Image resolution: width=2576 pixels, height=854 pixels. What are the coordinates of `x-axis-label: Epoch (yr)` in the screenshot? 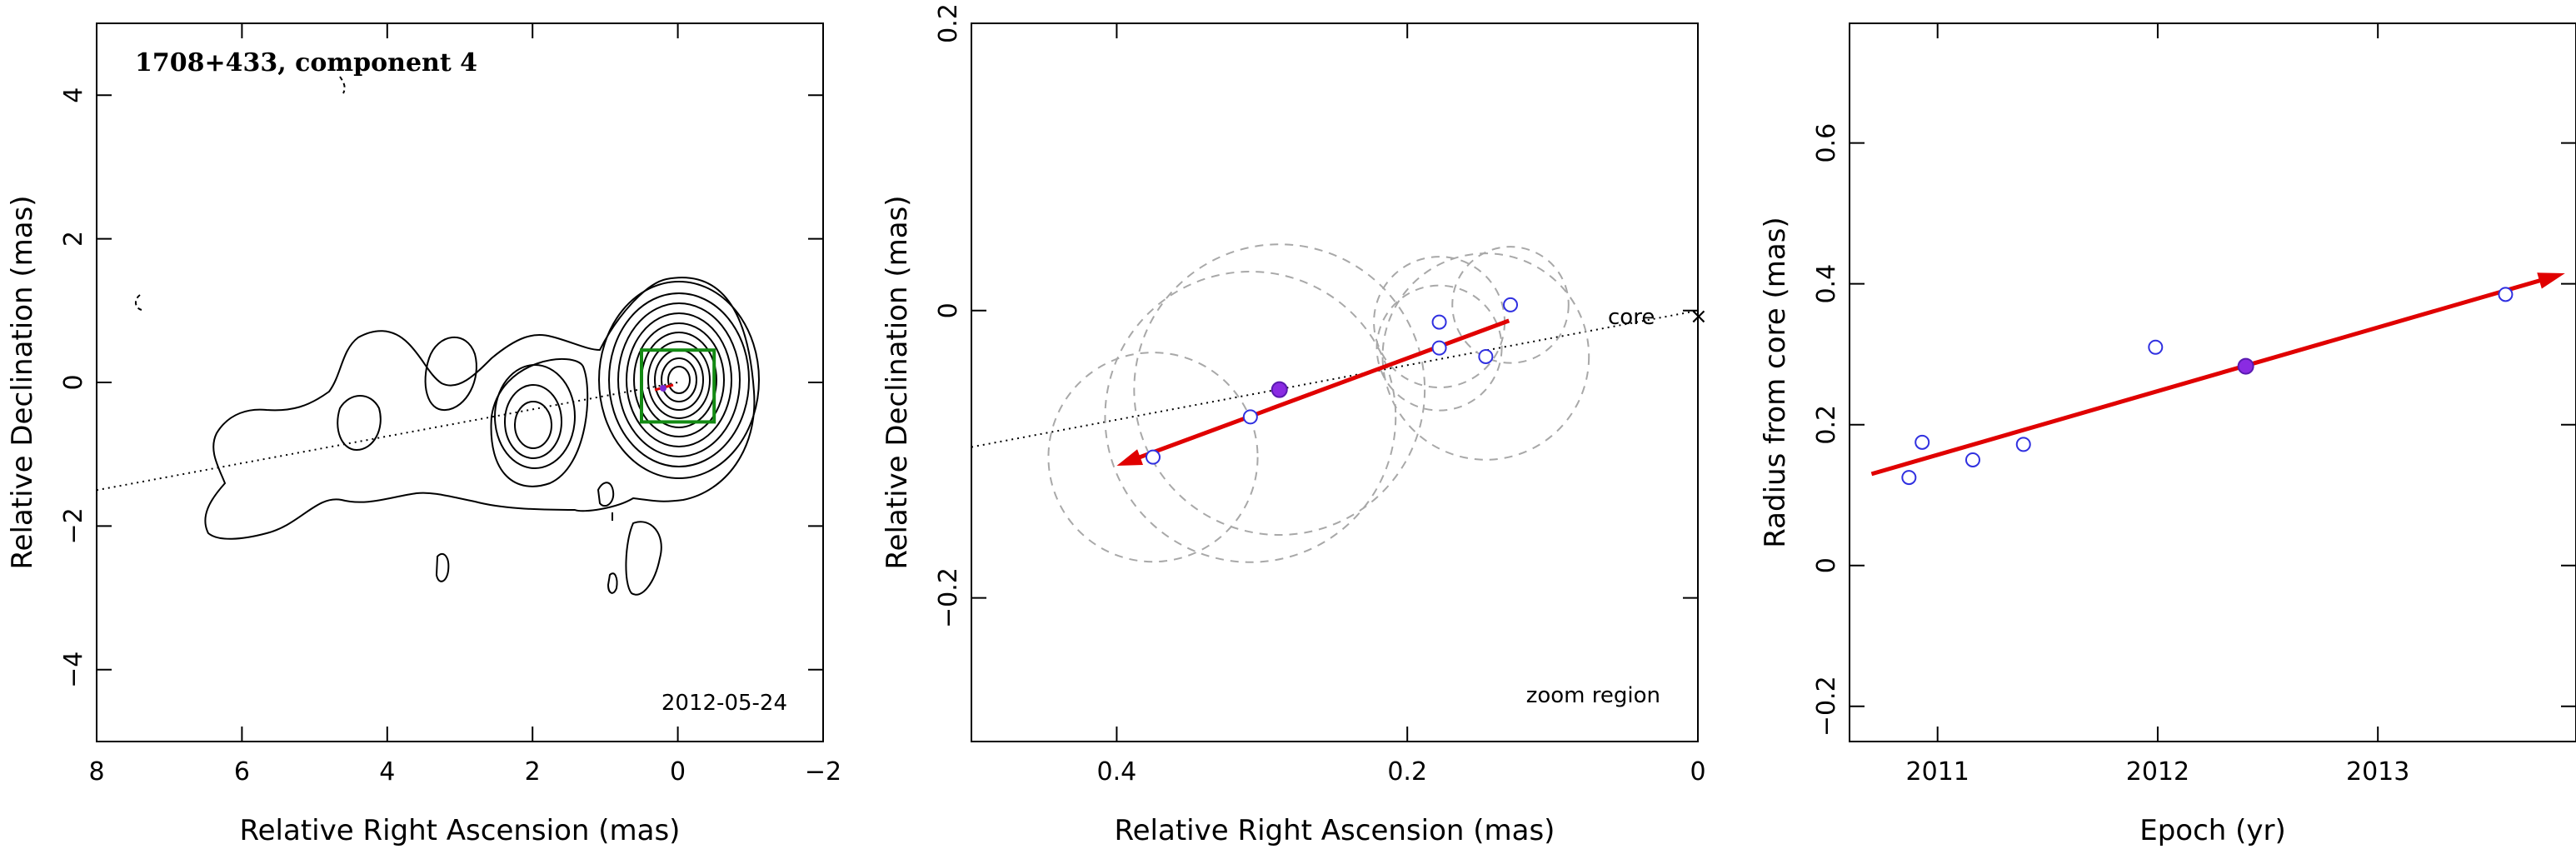 It's located at (2212, 830).